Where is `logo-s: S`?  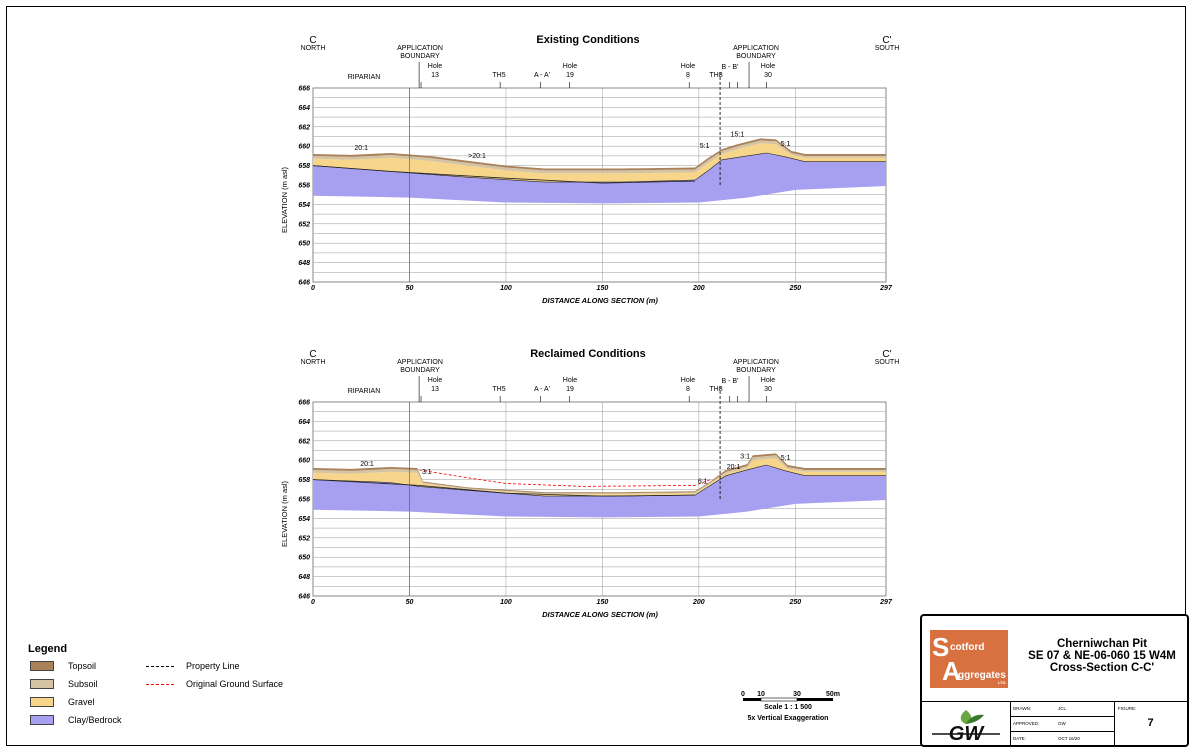
logo-s: S is located at coordinates (941, 647).